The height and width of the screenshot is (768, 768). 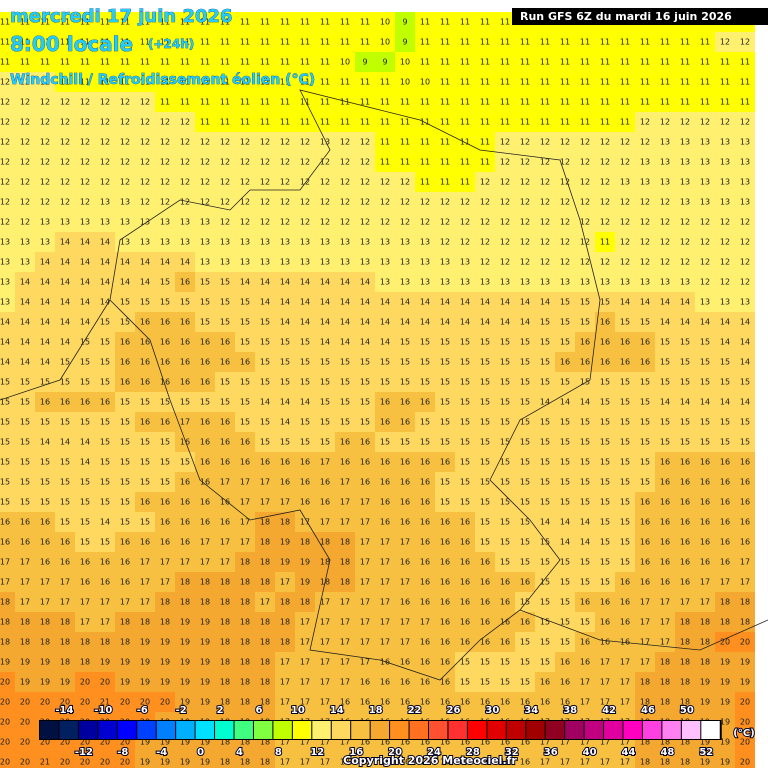 What do you see at coordinates (65, 682) in the screenshot?
I see `cell-value: 19` at bounding box center [65, 682].